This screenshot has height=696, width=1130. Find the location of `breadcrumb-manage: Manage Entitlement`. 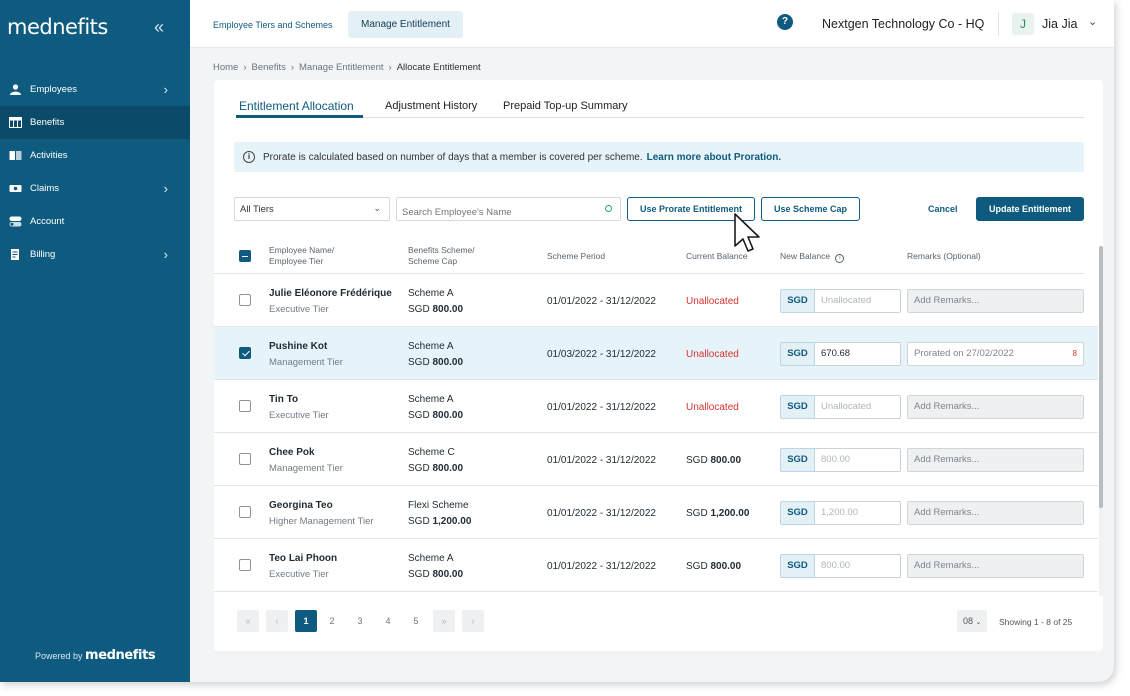

breadcrumb-manage: Manage Entitlement is located at coordinates (341, 67).